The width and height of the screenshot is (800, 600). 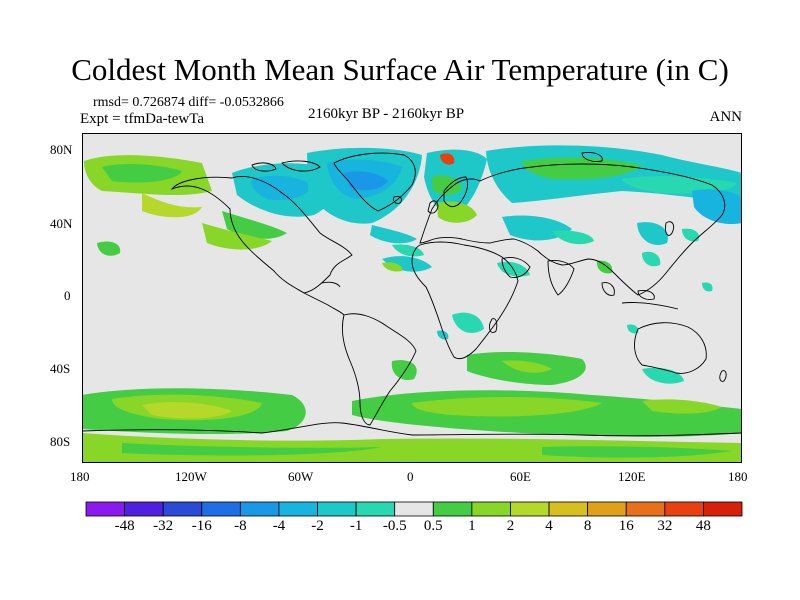 I want to click on lon-label-60e: 60E, so click(x=520, y=476).